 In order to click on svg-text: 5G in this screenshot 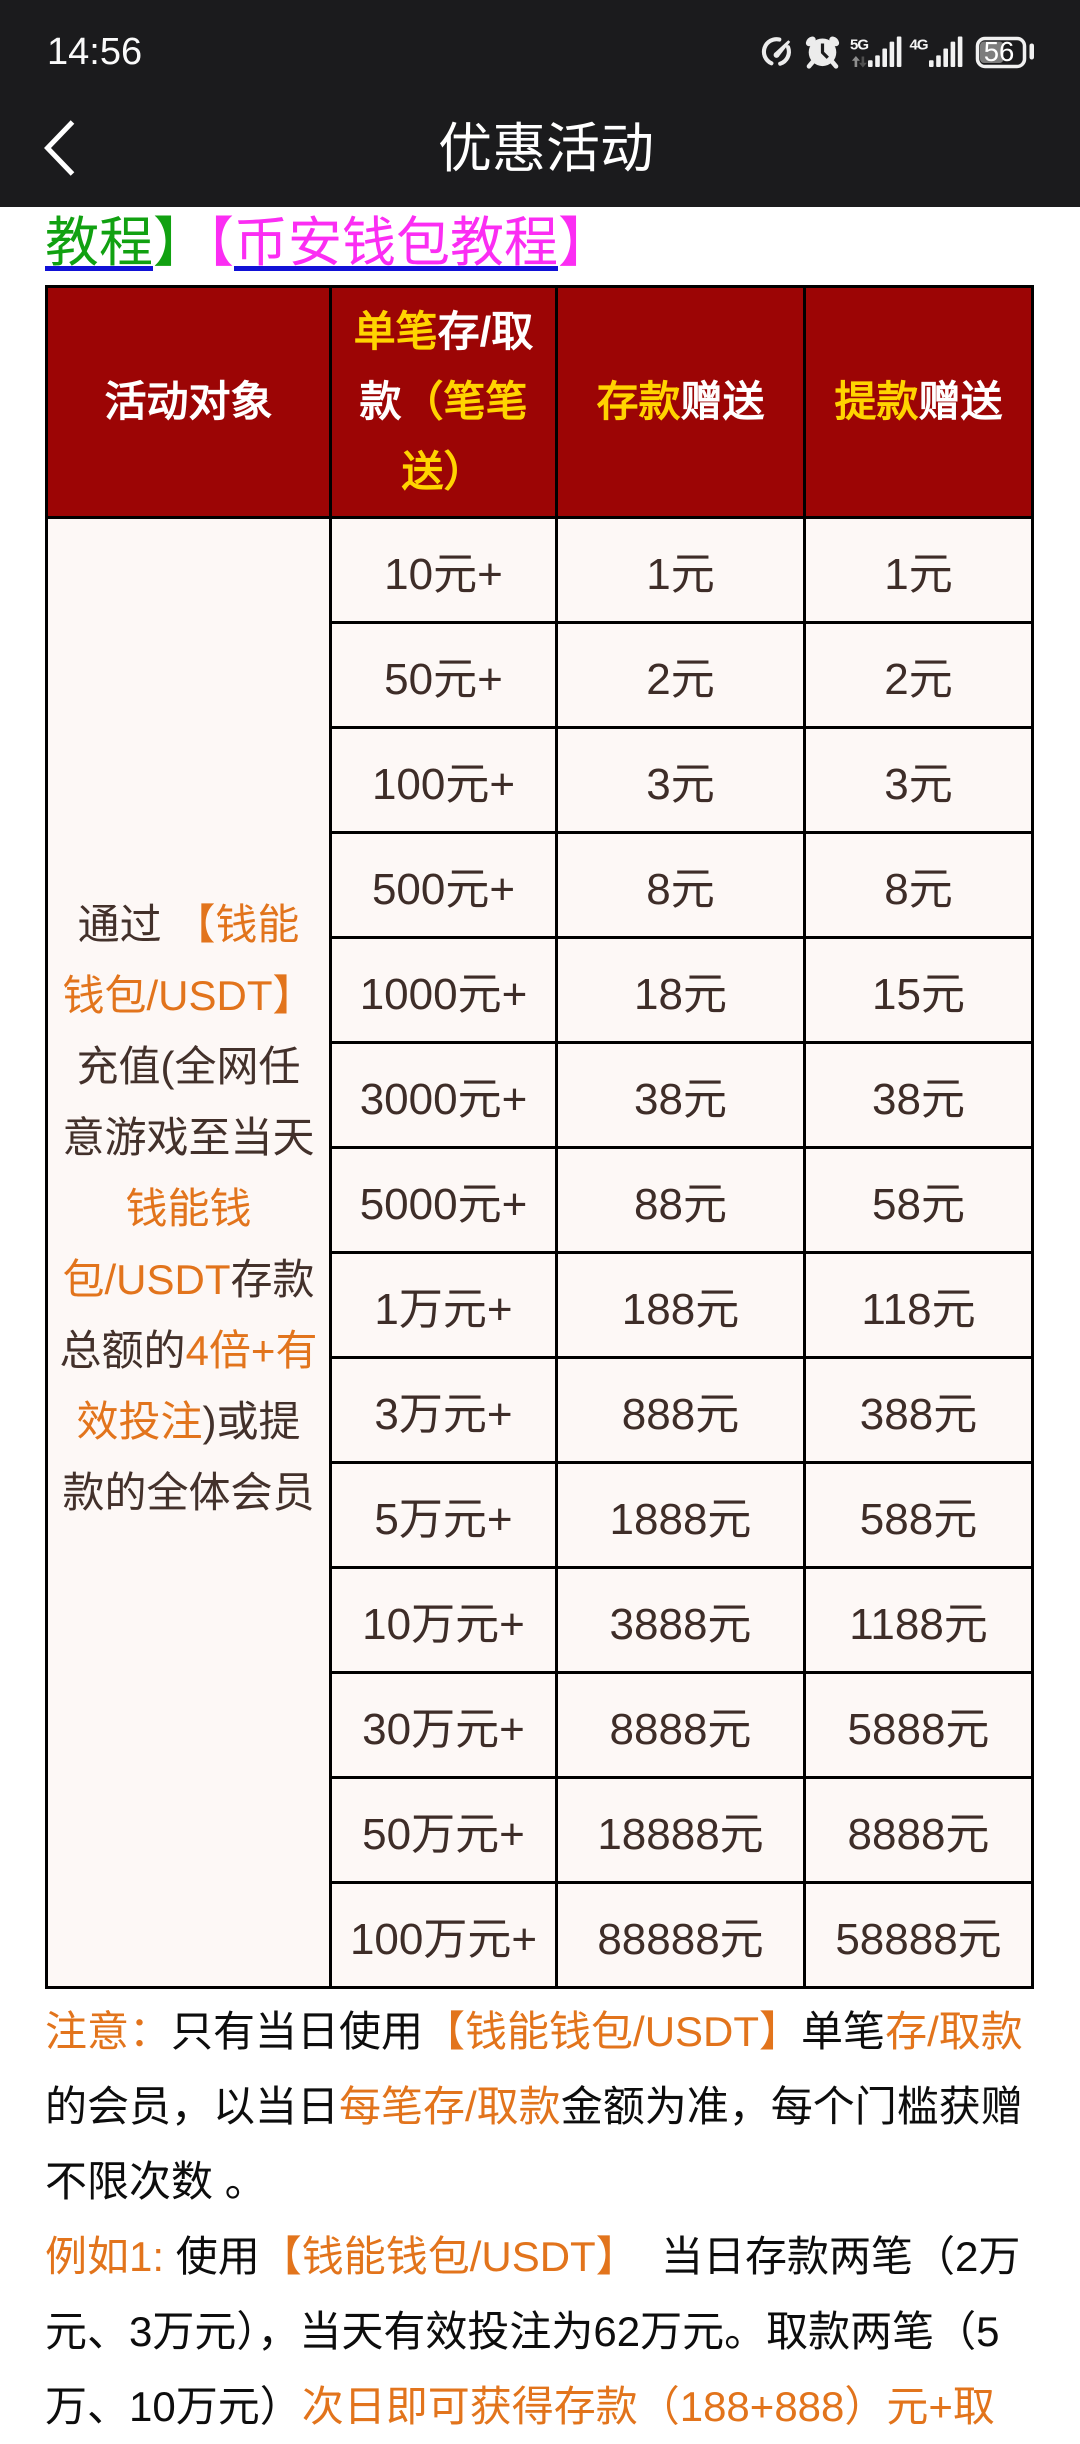, I will do `click(859, 45)`.